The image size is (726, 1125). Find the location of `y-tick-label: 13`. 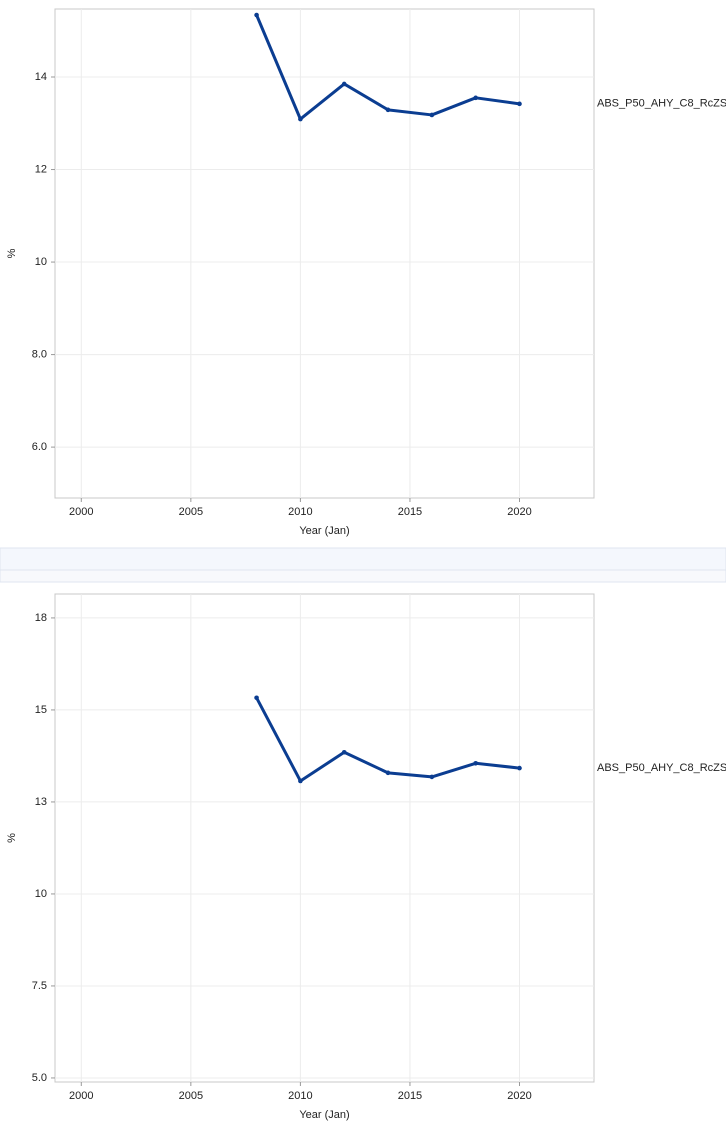

y-tick-label: 13 is located at coordinates (41, 802).